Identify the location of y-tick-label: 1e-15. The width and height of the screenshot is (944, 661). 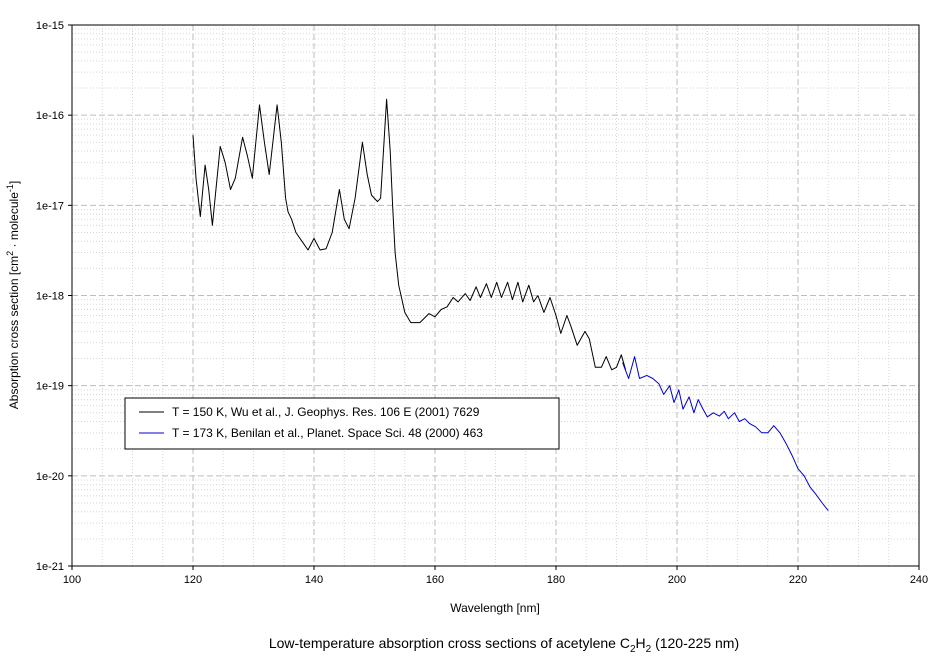
(50, 26).